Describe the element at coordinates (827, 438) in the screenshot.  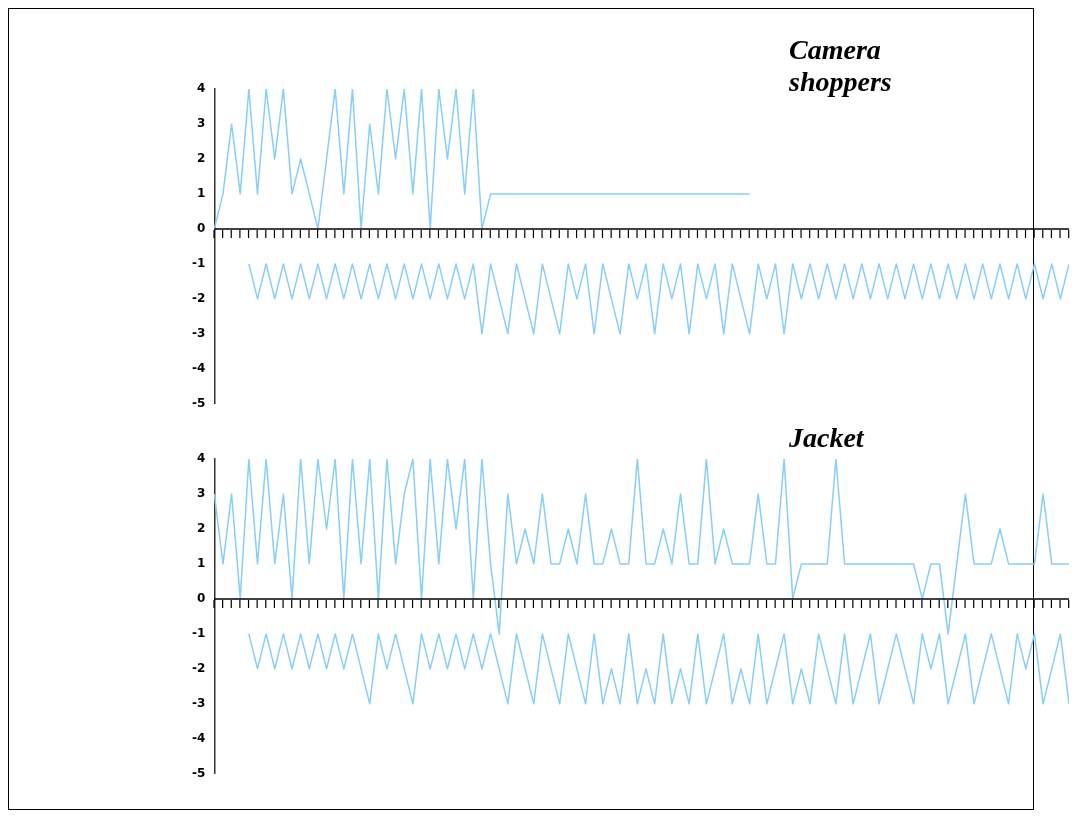
I see `chart-title: Jacket` at that location.